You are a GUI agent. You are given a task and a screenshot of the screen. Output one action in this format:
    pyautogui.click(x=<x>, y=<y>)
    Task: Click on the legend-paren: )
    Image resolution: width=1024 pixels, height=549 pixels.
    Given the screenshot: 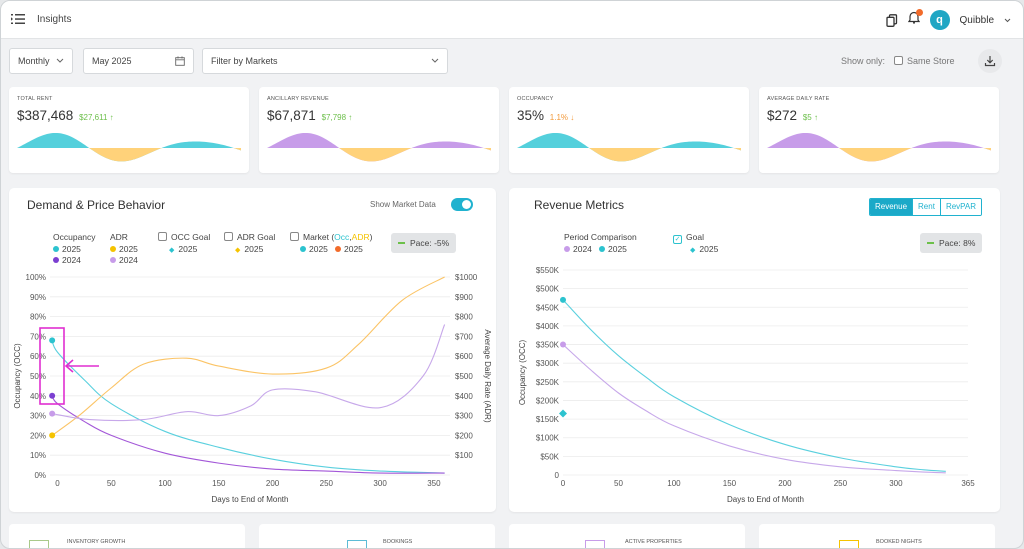 What is the action you would take?
    pyautogui.click(x=371, y=237)
    